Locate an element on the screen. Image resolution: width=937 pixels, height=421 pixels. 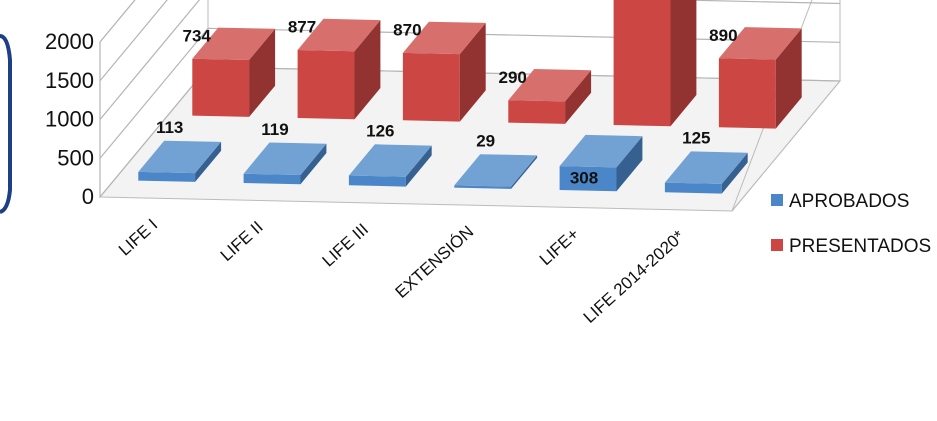
x-tick-label: EXTENSIÓN is located at coordinates (435, 262).